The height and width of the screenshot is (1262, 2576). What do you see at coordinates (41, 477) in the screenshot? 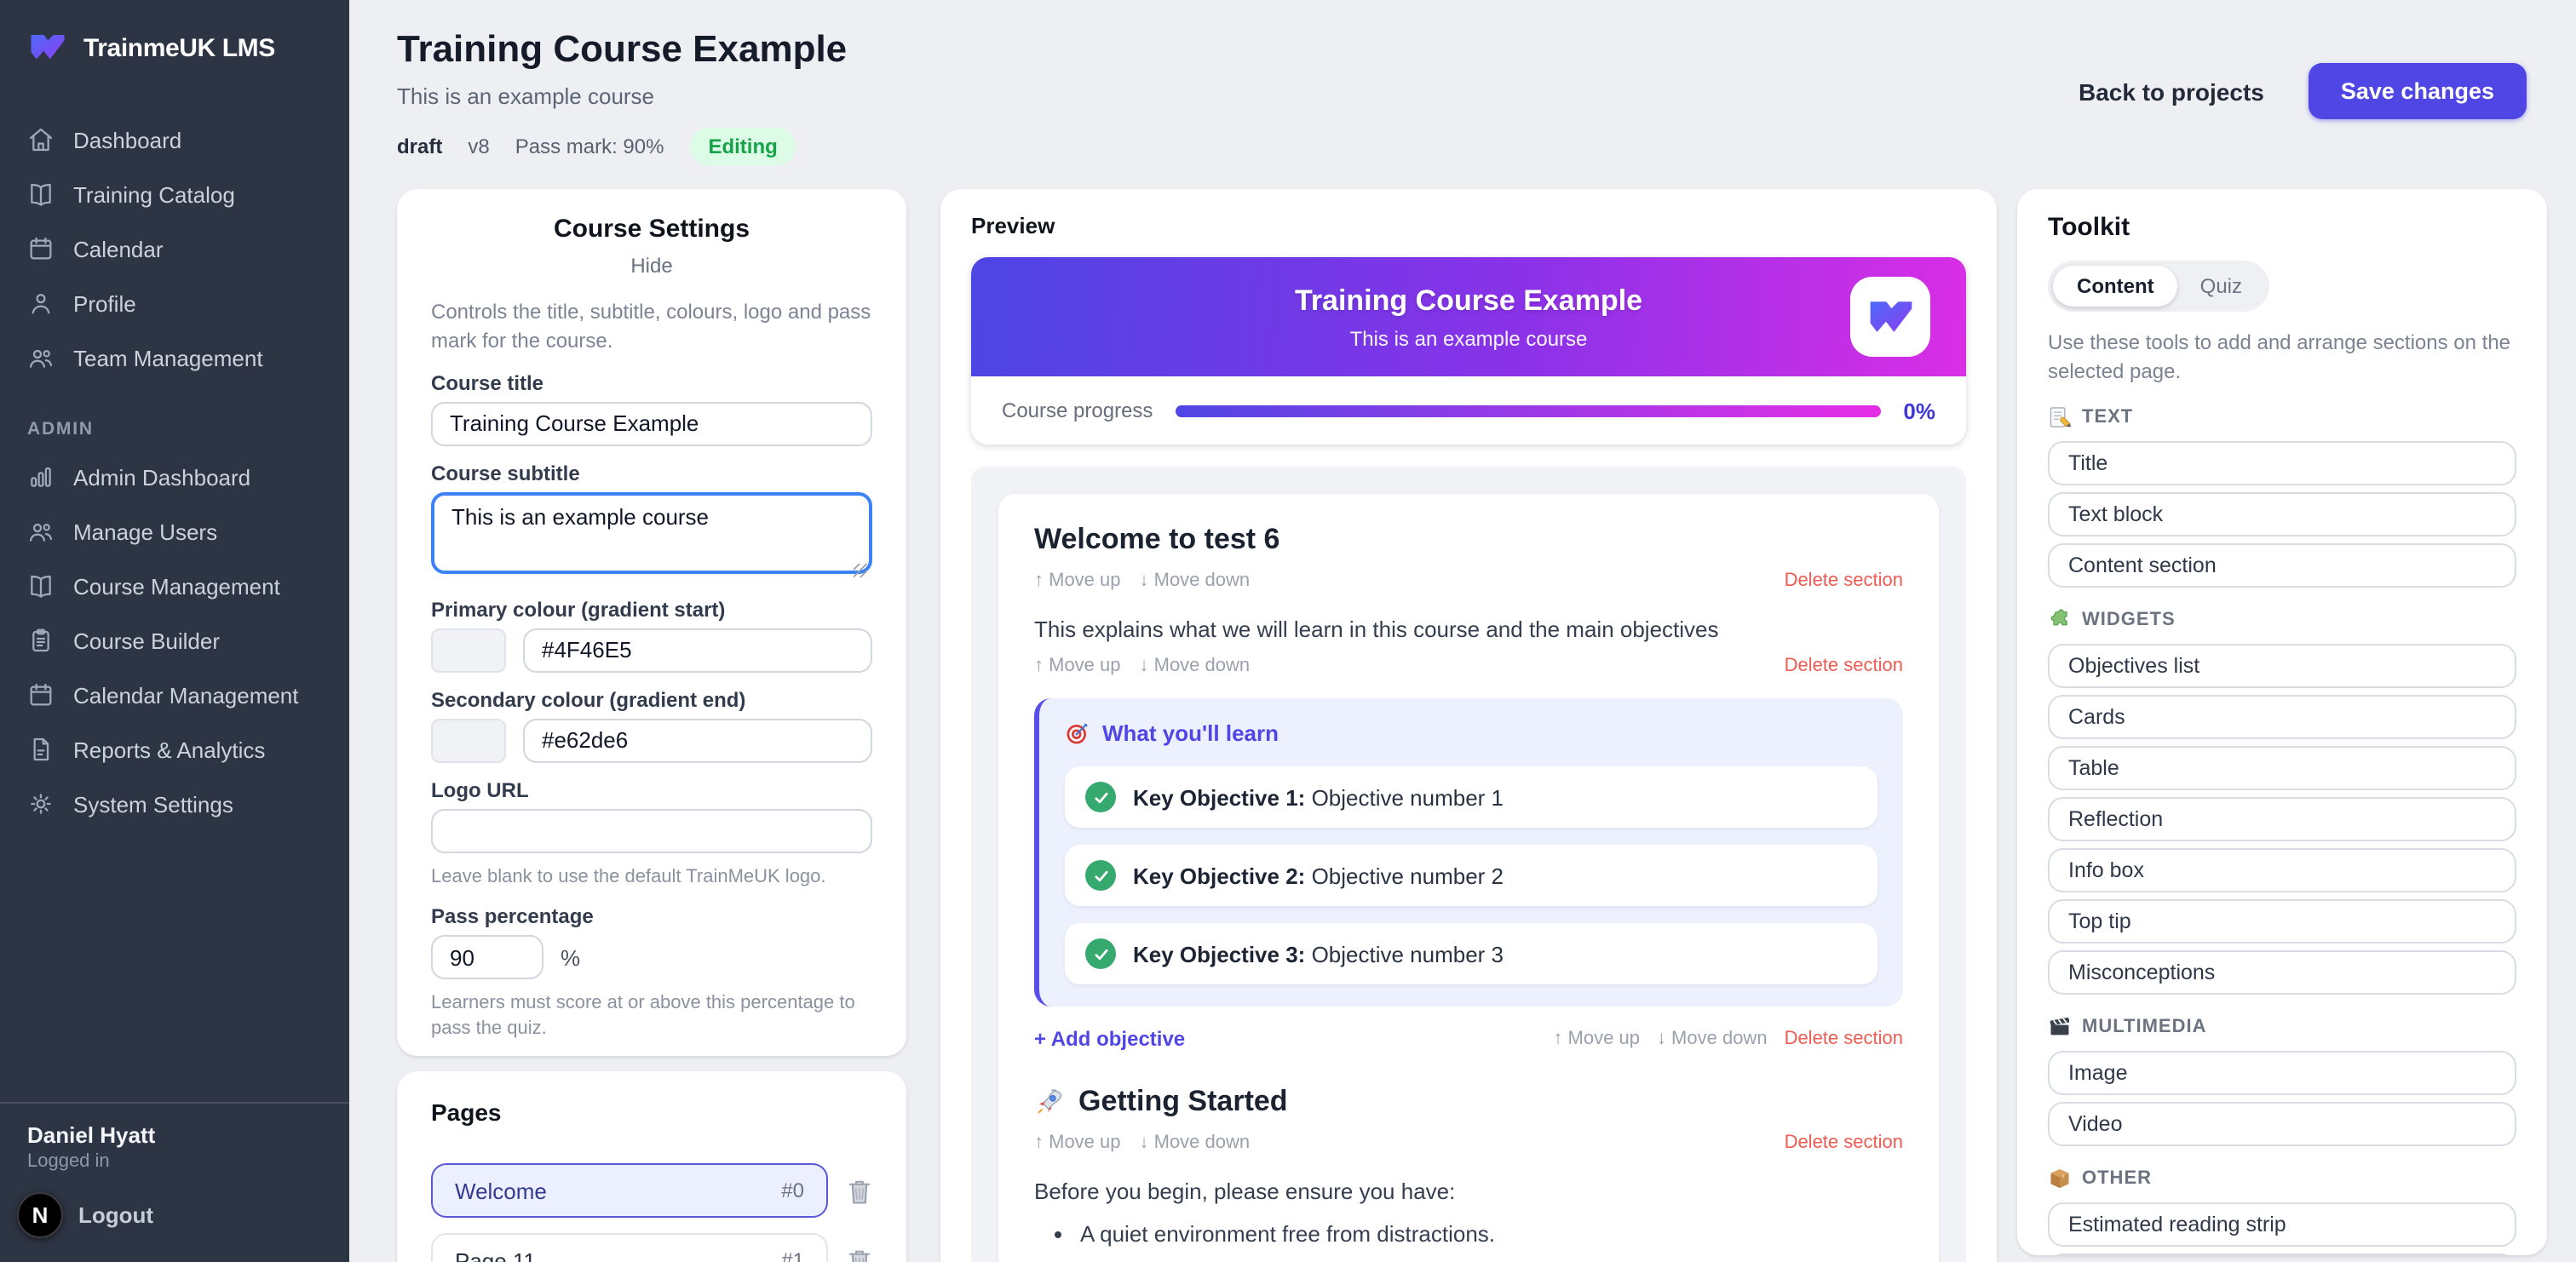
I see `bar-chart-icon` at bounding box center [41, 477].